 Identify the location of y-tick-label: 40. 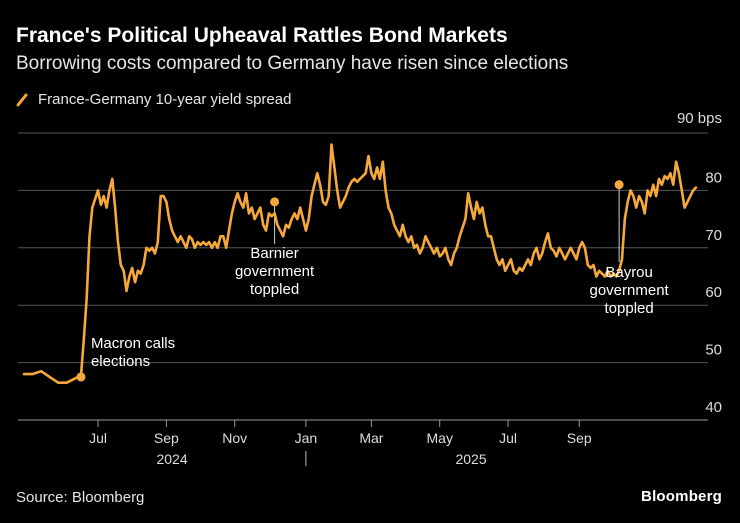
(713, 407).